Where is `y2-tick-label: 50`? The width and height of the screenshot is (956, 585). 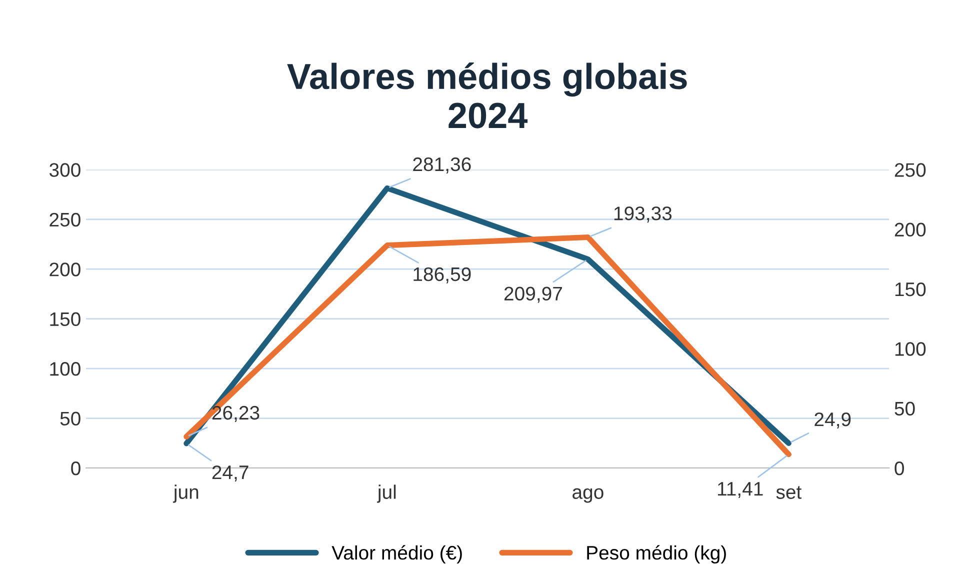
y2-tick-label: 50 is located at coordinates (904, 409).